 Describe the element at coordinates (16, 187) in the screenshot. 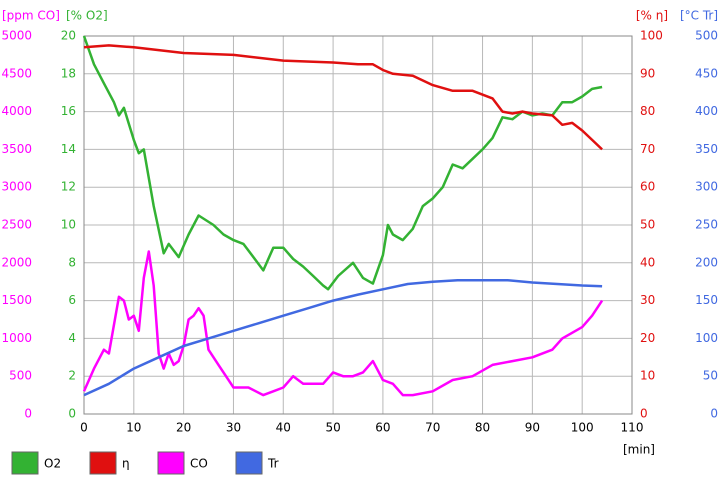

I see `y-tick-label: 3000` at that location.